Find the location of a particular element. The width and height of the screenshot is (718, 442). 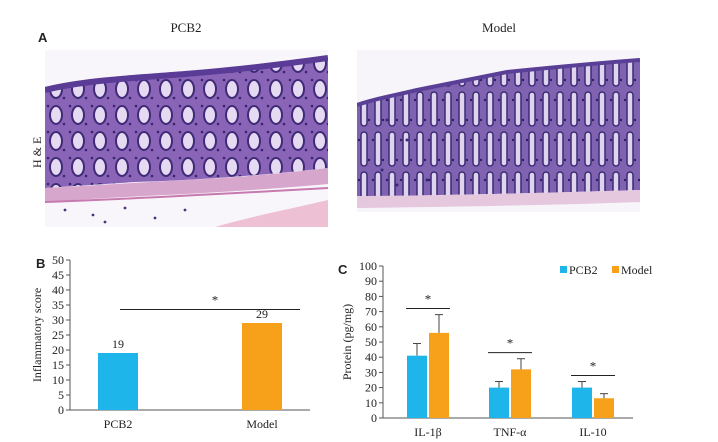

bar-pcb2 is located at coordinates (118, 381).